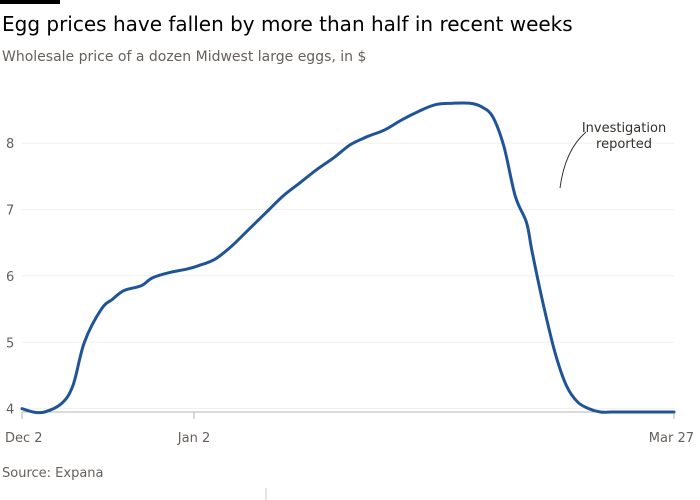  What do you see at coordinates (573, 160) in the screenshot?
I see `annotation-leader` at bounding box center [573, 160].